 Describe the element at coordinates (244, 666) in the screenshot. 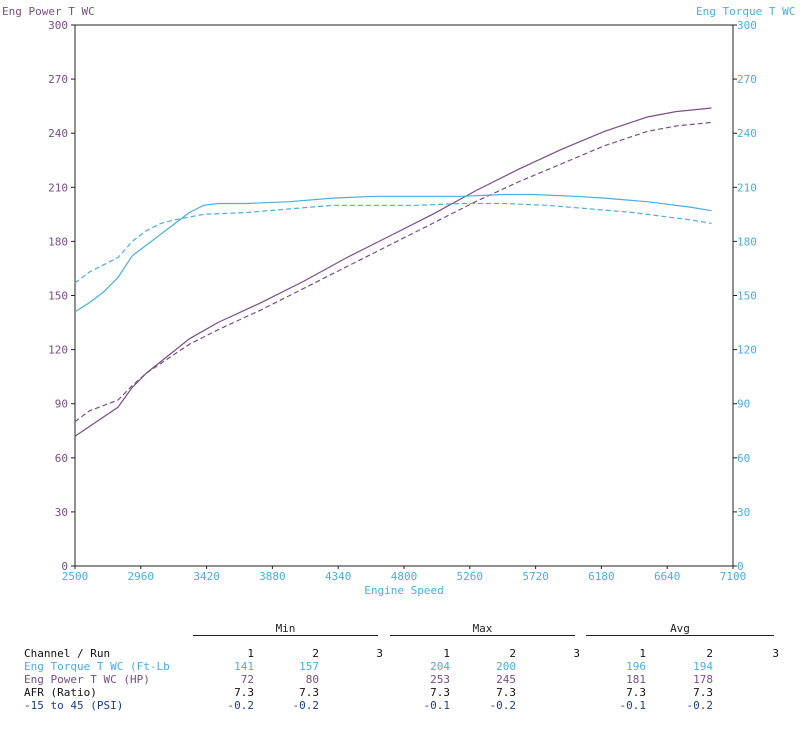

I see `stats-cell-min: 141` at that location.